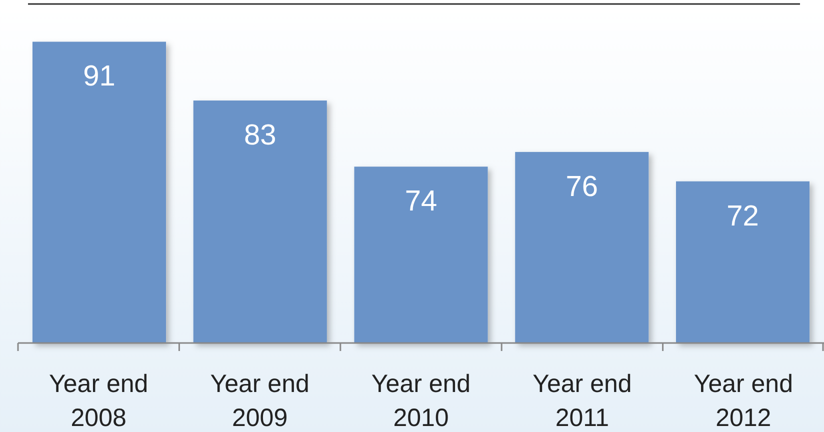  I want to click on x-tick-label: Year end 2008, so click(98, 401).